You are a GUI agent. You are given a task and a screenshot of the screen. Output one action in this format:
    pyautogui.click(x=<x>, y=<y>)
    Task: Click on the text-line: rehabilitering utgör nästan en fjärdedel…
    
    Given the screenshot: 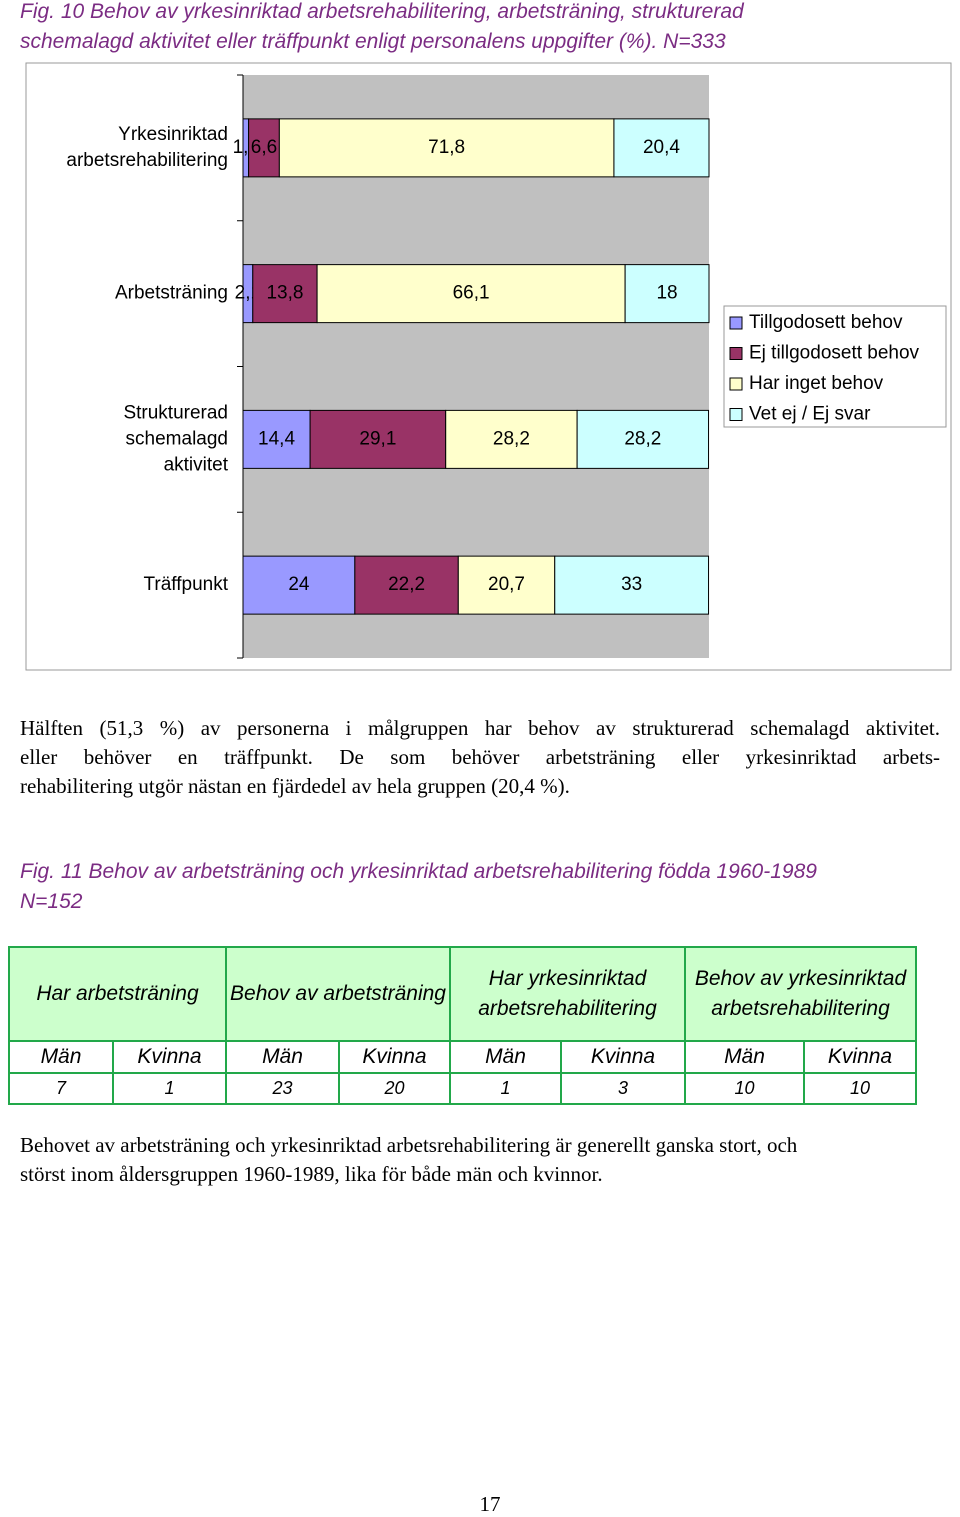 What is the action you would take?
    pyautogui.click(x=295, y=786)
    